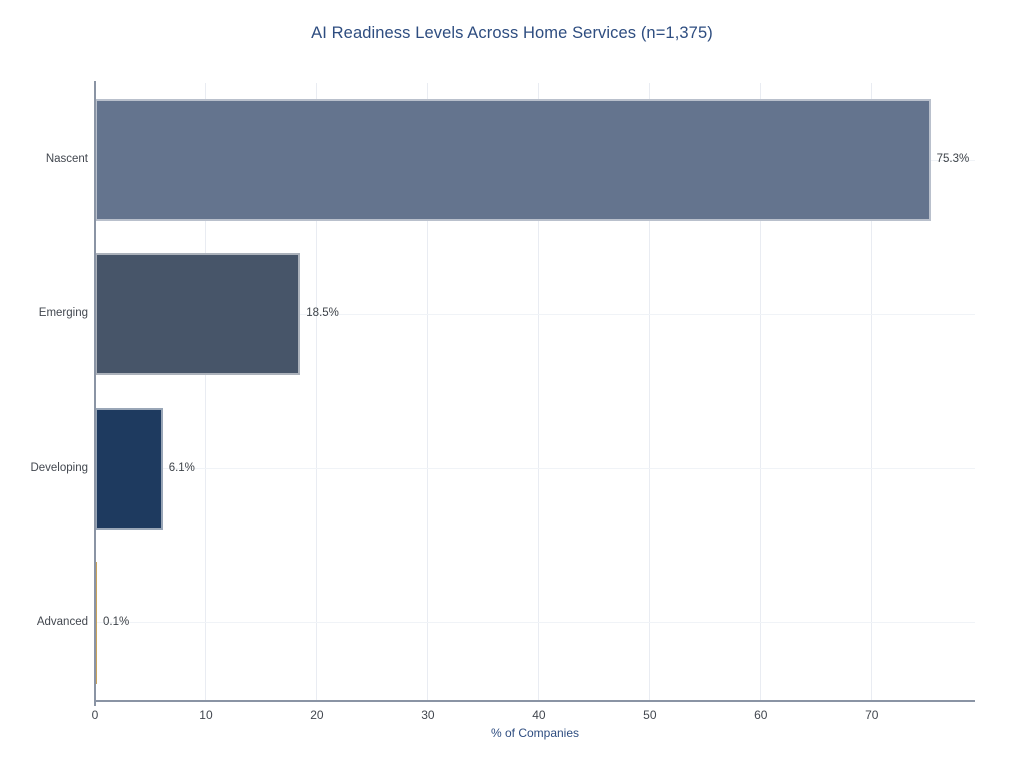 The width and height of the screenshot is (1024, 768). I want to click on y-axis-category-label: Advanced, so click(62, 621).